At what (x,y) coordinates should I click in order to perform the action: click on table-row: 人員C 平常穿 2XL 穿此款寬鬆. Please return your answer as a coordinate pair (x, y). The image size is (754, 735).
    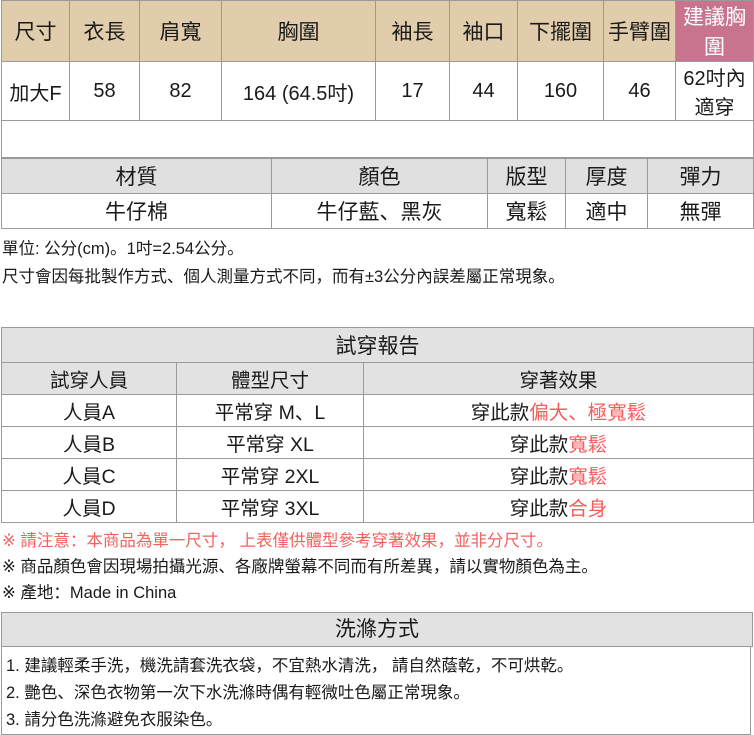
    Looking at the image, I should click on (377, 474).